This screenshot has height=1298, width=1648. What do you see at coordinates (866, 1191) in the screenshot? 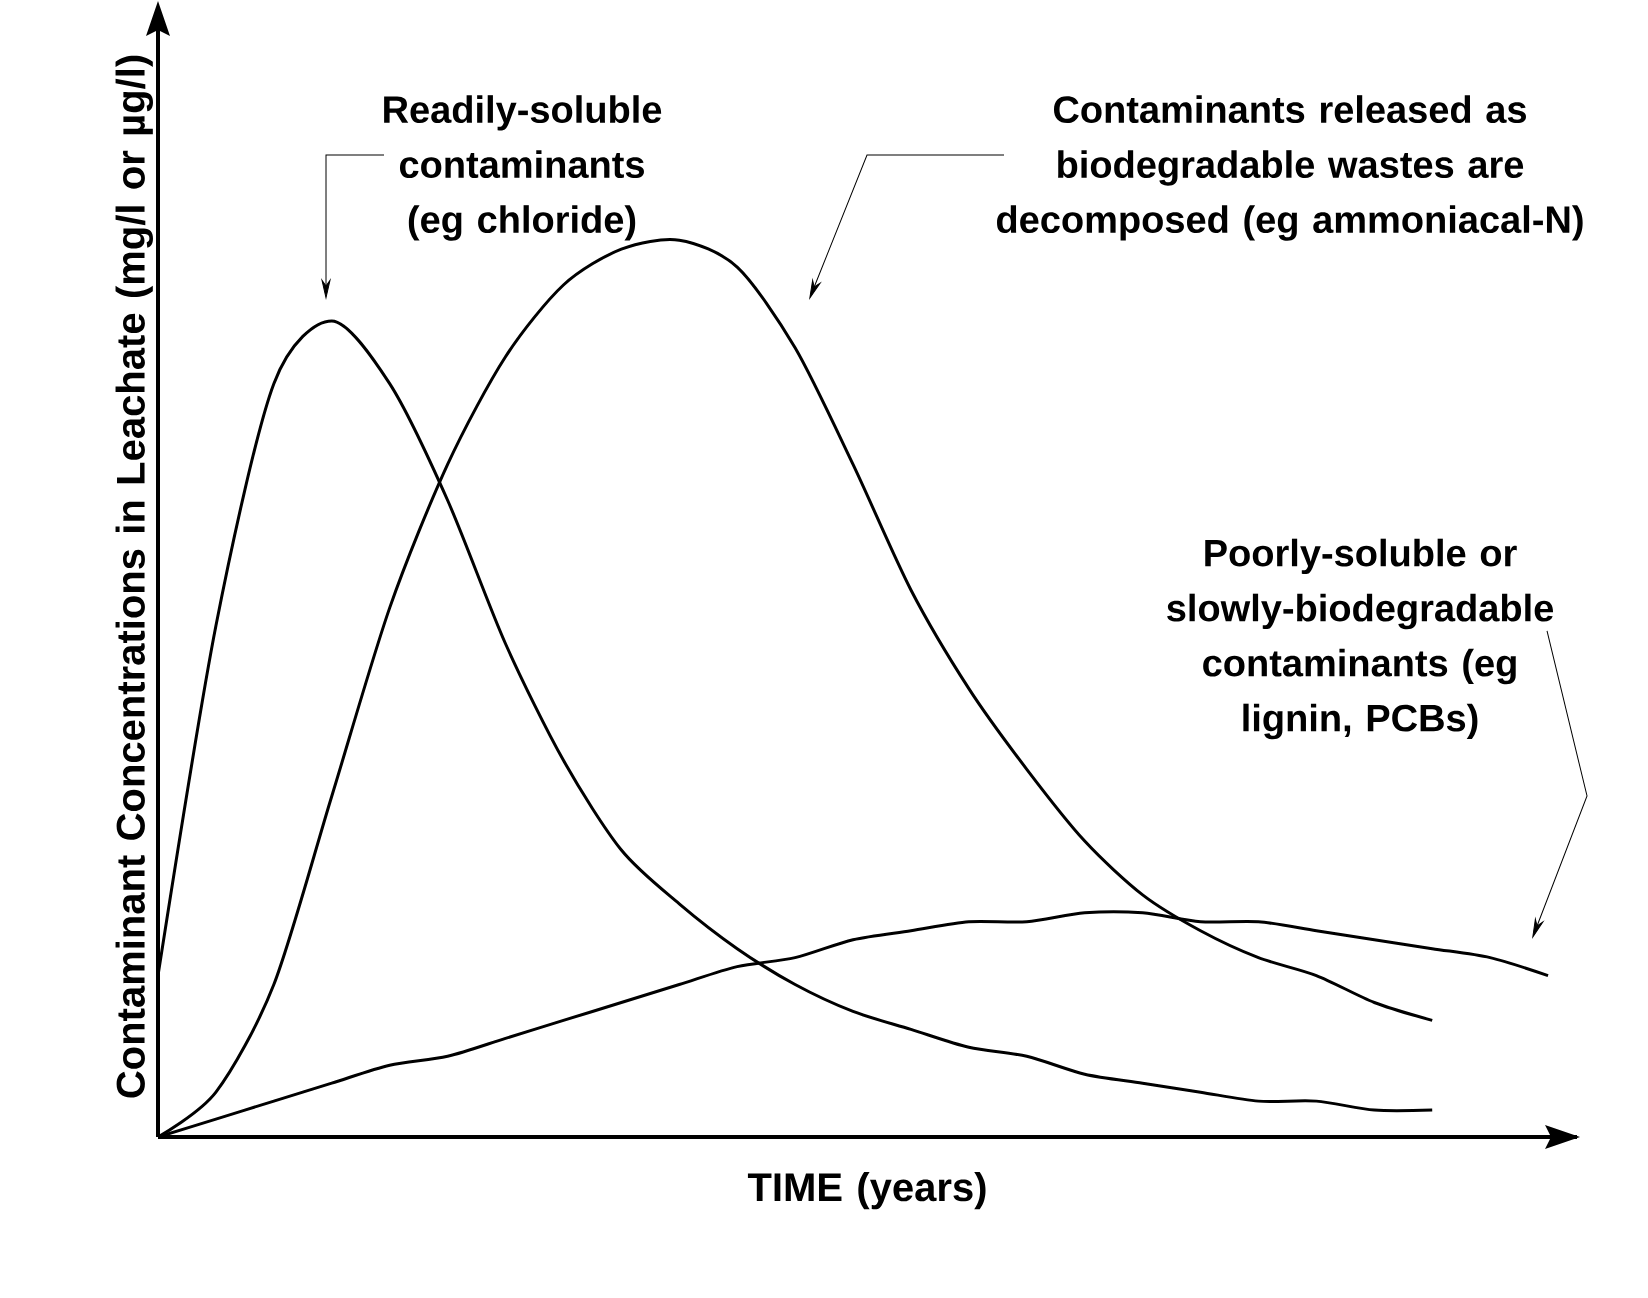
I see `x-axis-title: TIME (years)` at bounding box center [866, 1191].